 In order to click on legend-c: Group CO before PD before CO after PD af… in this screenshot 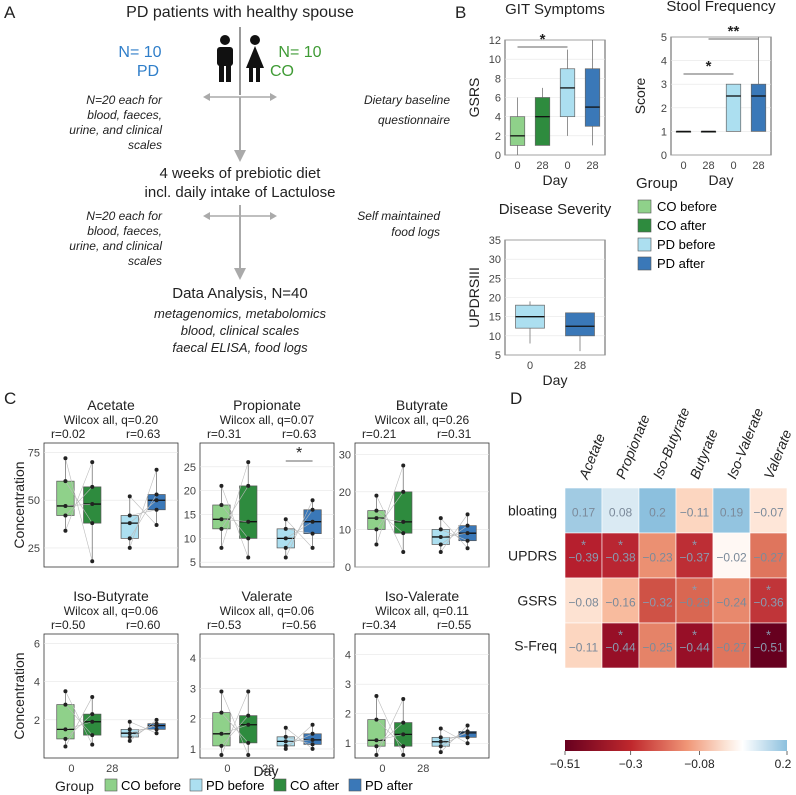, I will do `click(234, 786)`.